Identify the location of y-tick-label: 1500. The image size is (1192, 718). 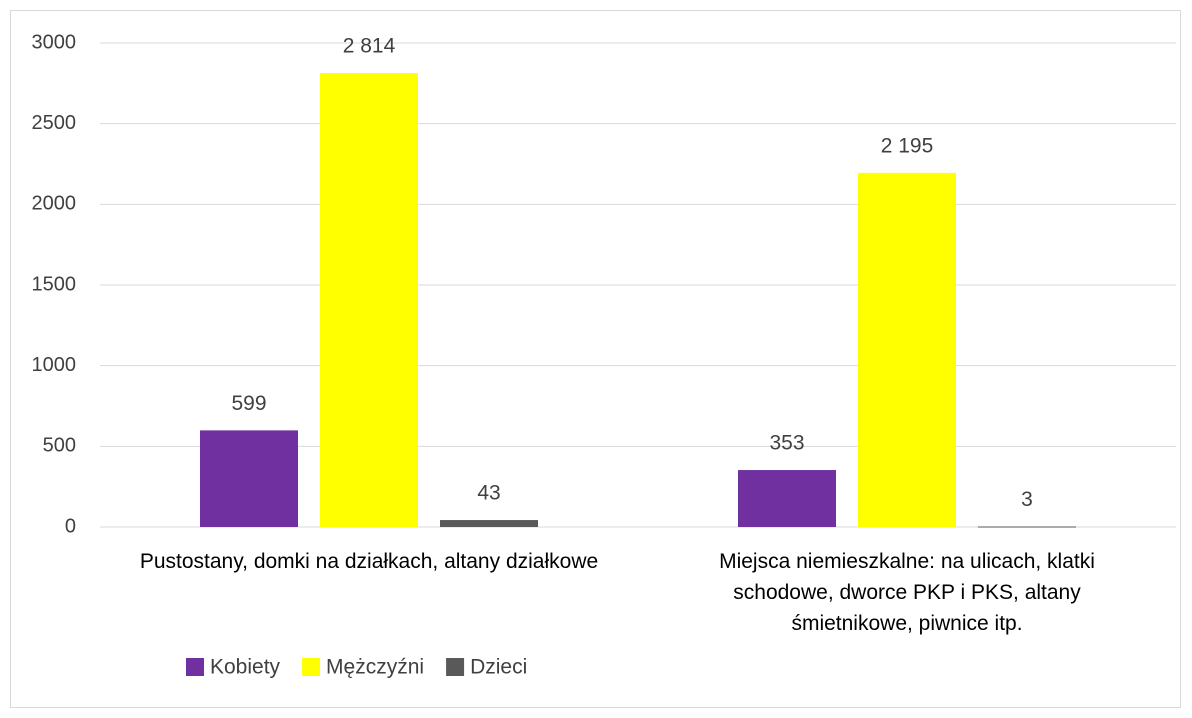
(54, 284).